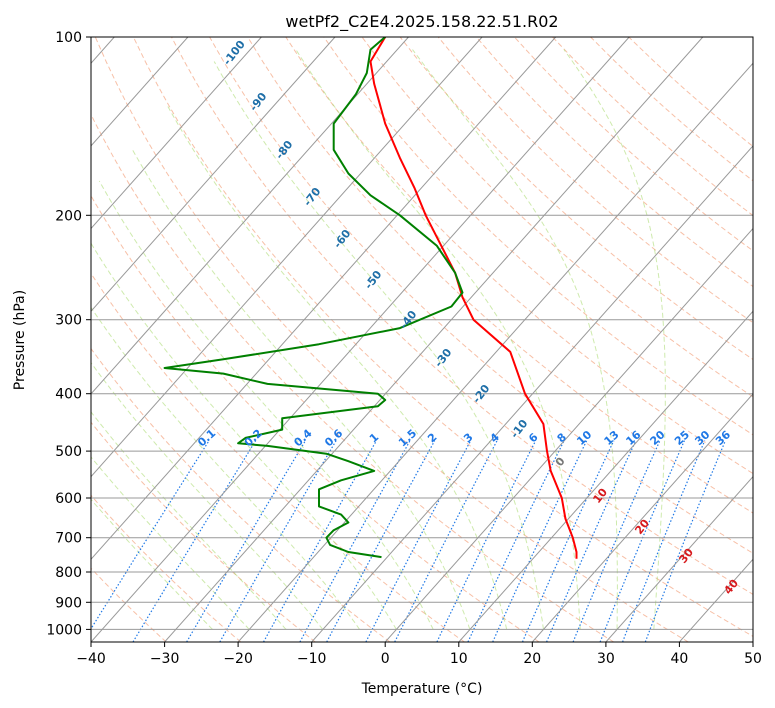 This screenshot has width=775, height=708. What do you see at coordinates (679, 659) in the screenshot?
I see `x-tick-label: 40` at bounding box center [679, 659].